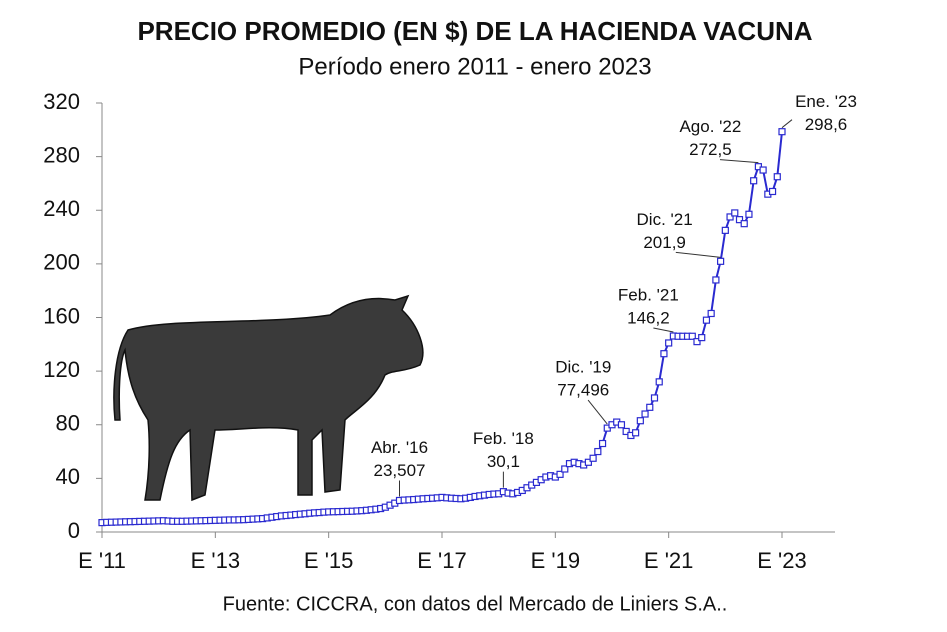 The width and height of the screenshot is (947, 632). Describe the element at coordinates (648, 317) in the screenshot. I see `annotation-value: 146,2` at that location.